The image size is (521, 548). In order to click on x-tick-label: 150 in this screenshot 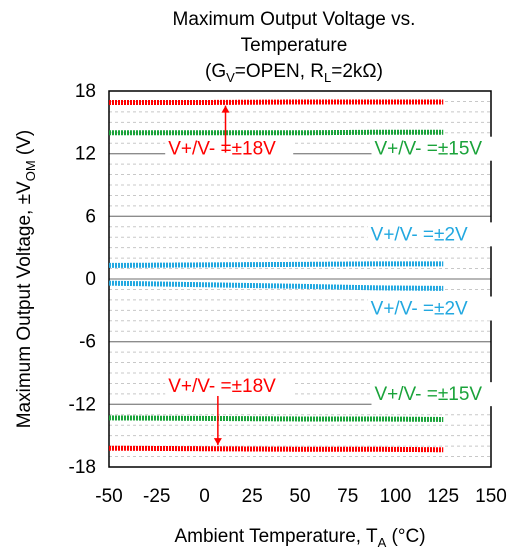, I will do `click(491, 496)`.